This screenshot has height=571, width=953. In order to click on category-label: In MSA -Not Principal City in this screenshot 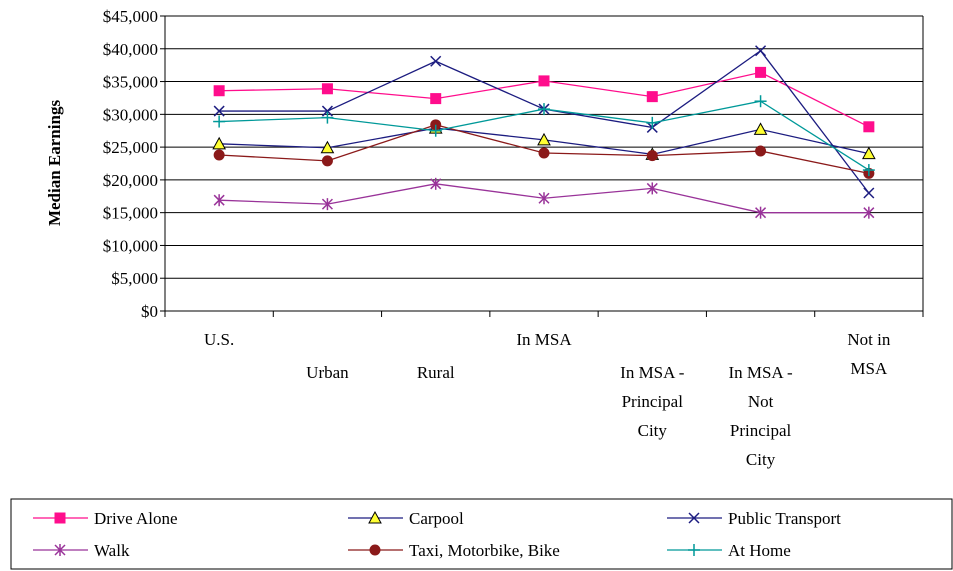, I will do `click(760, 416)`.